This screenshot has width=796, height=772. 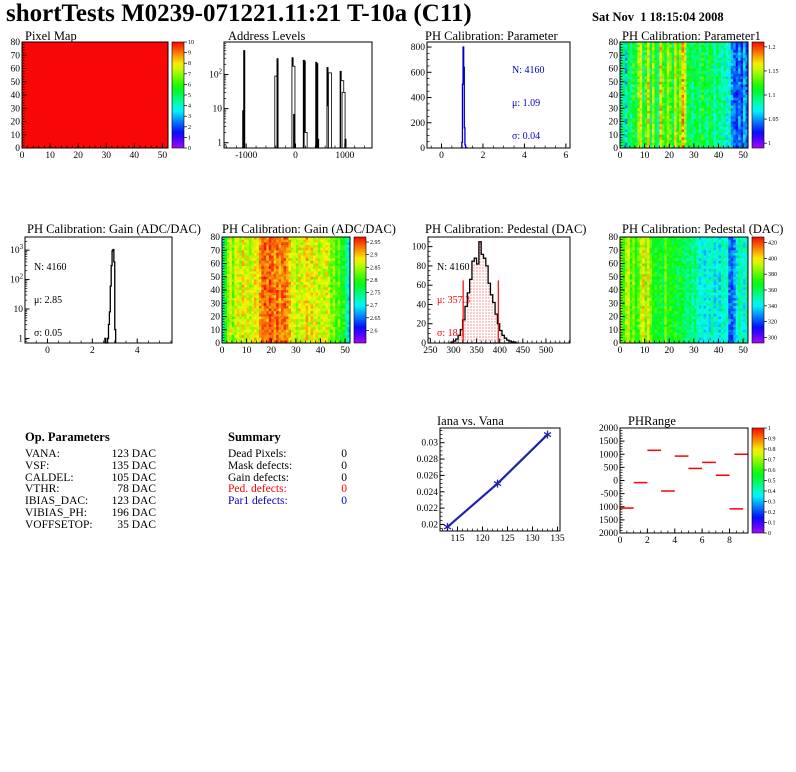 What do you see at coordinates (133, 477) in the screenshot?
I see `row-value: 105 DAC` at bounding box center [133, 477].